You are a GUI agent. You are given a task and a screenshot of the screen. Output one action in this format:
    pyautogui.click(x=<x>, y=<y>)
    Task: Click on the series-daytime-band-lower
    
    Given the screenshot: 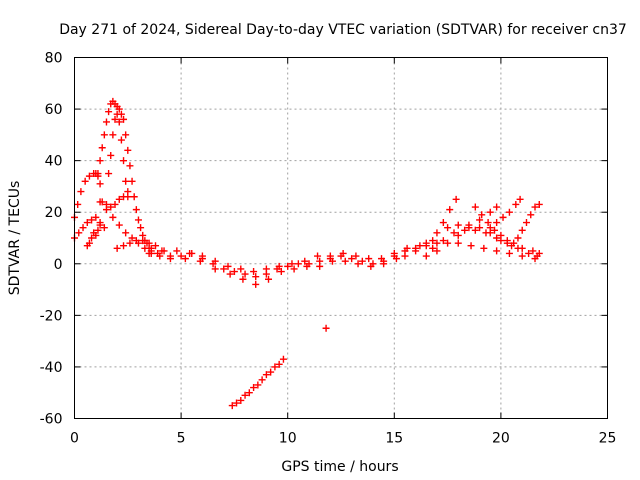 What is the action you would take?
    pyautogui.click(x=283, y=271)
    